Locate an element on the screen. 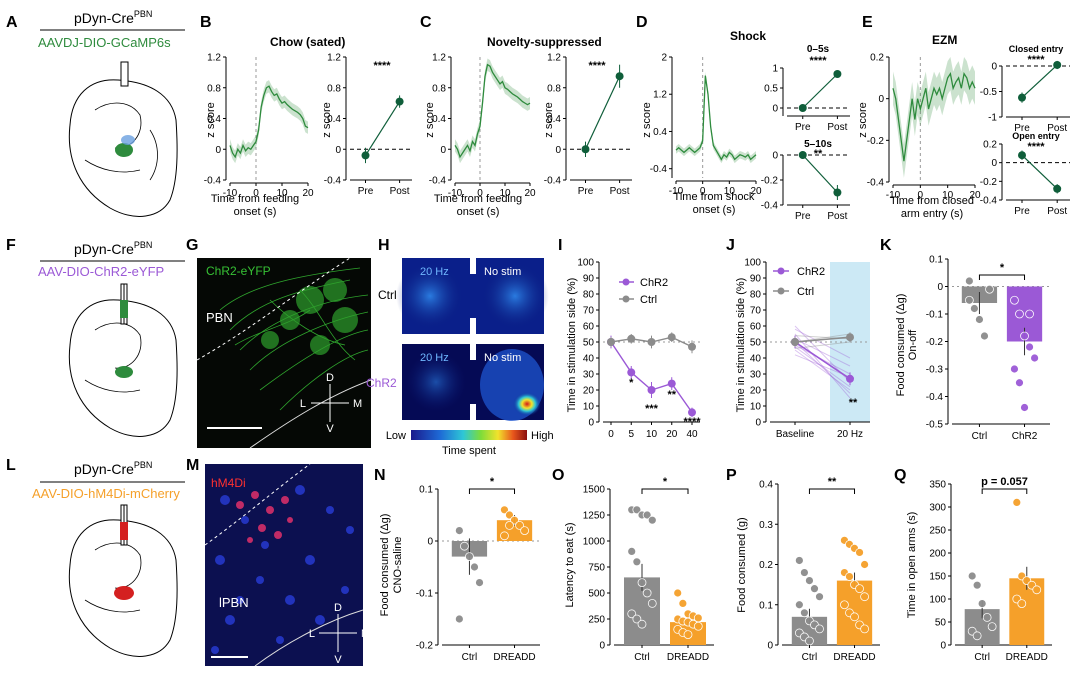  chart-j: 0 10 20 30 40 50 60 70 80 90 100 Baseline 20 Hz ** is located at coordinates (807, 349).